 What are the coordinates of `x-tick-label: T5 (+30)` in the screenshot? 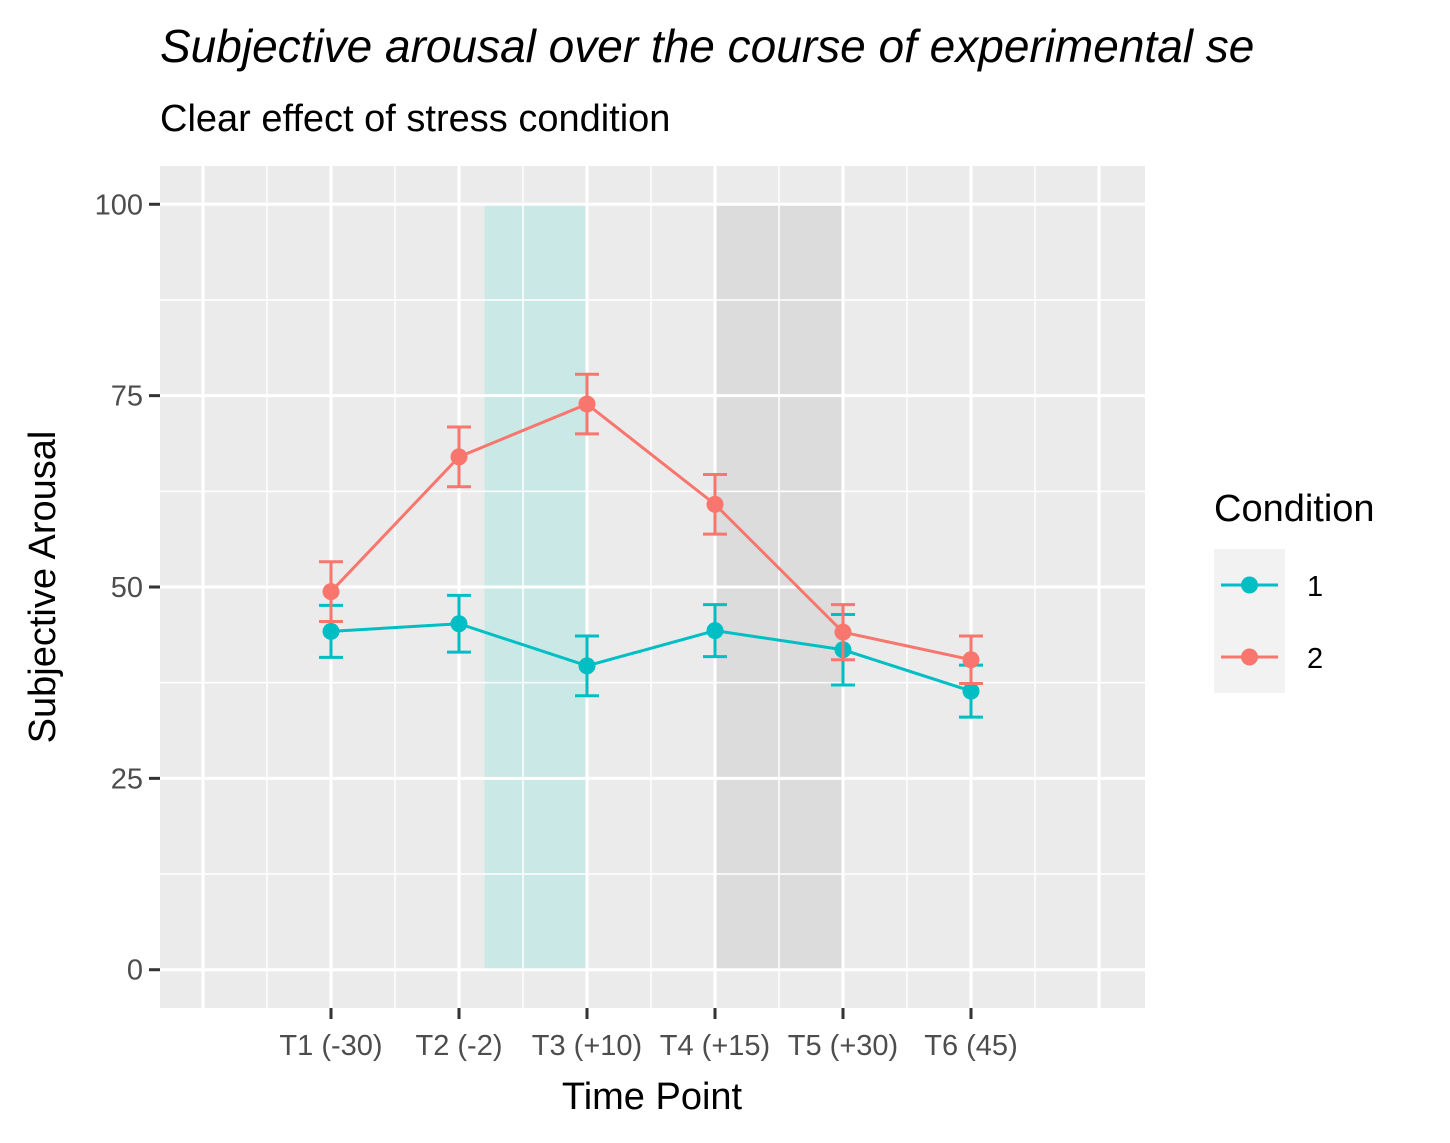 It's located at (843, 1046).